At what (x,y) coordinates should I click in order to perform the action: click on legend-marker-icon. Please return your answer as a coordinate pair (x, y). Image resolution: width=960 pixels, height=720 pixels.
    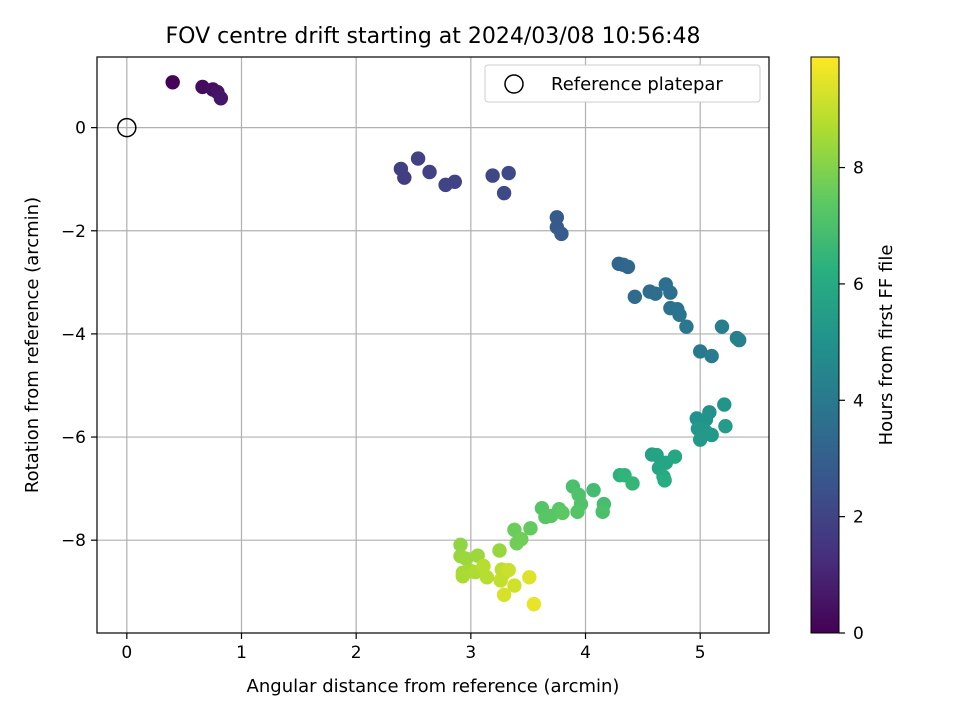
    Looking at the image, I should click on (514, 84).